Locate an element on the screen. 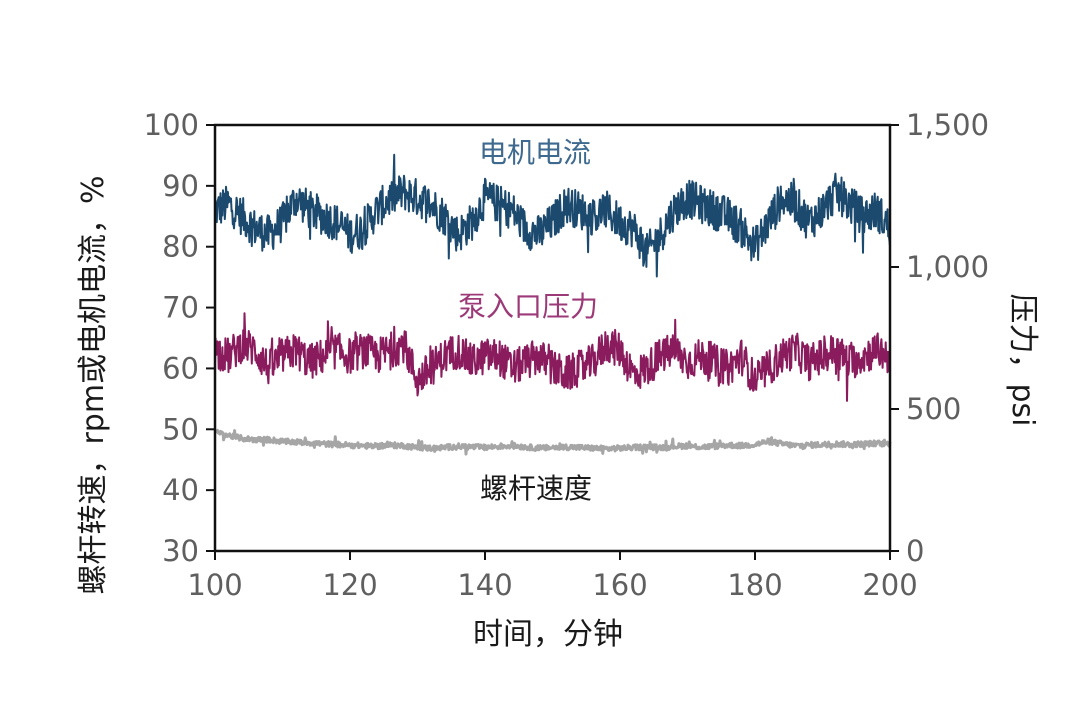 The image size is (1080, 701). left-y-axis-title: 螺杆转速，rpm或电机电流，% is located at coordinates (93, 384).